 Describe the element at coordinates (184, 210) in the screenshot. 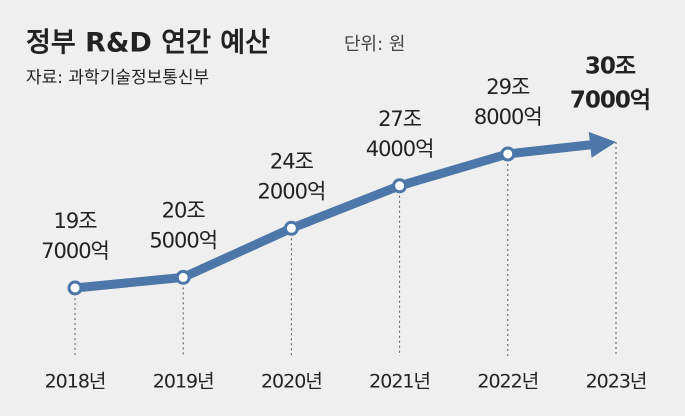

I see `data-label: 20조` at that location.